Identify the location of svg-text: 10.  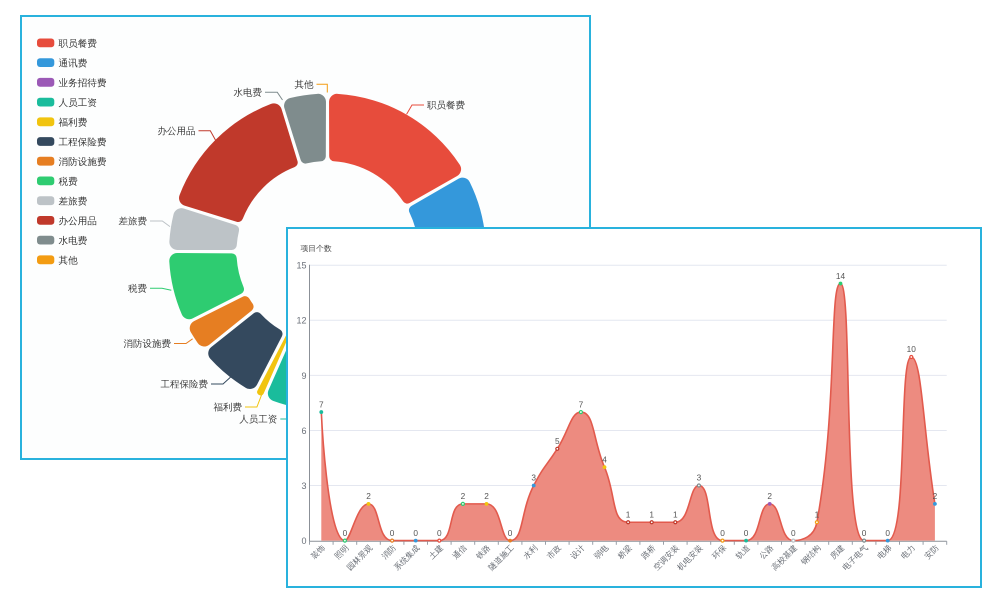
(912, 349).